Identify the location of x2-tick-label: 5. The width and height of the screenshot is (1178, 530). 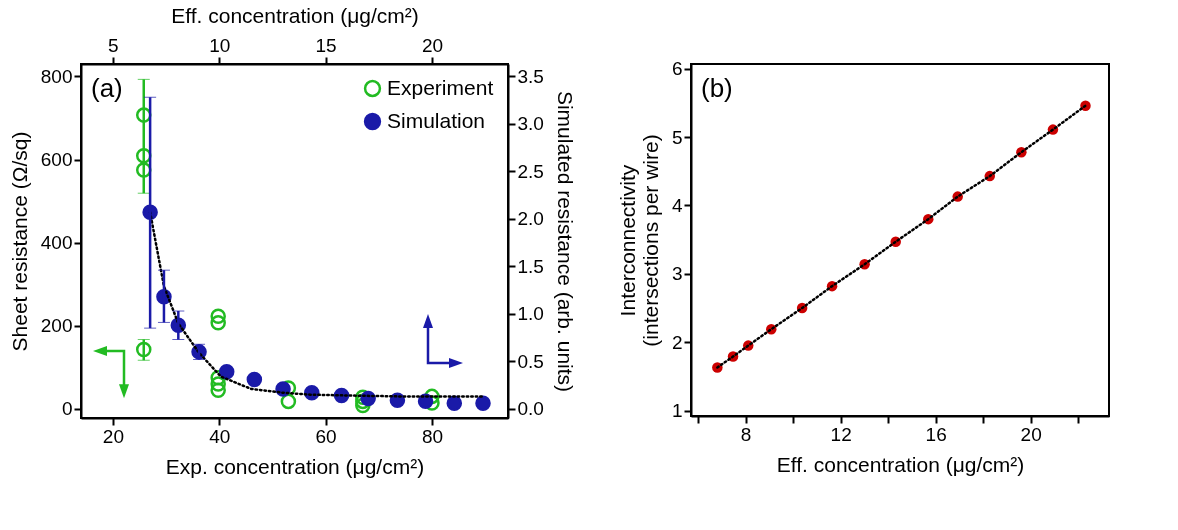
(113, 45).